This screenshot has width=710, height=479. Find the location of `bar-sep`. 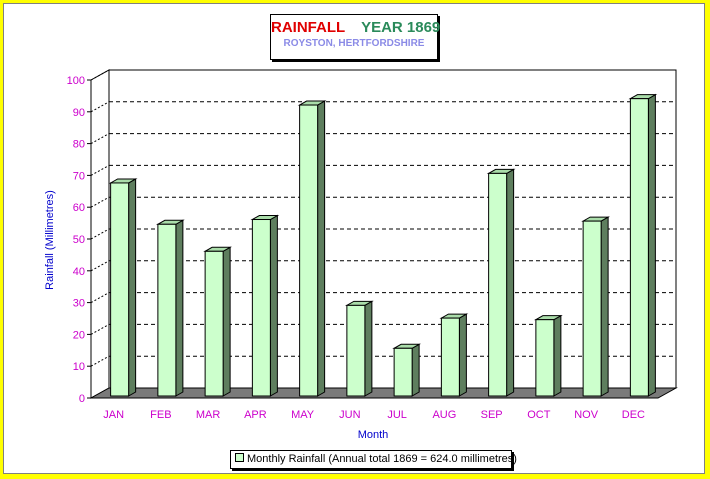

bar-sep is located at coordinates (501, 282).